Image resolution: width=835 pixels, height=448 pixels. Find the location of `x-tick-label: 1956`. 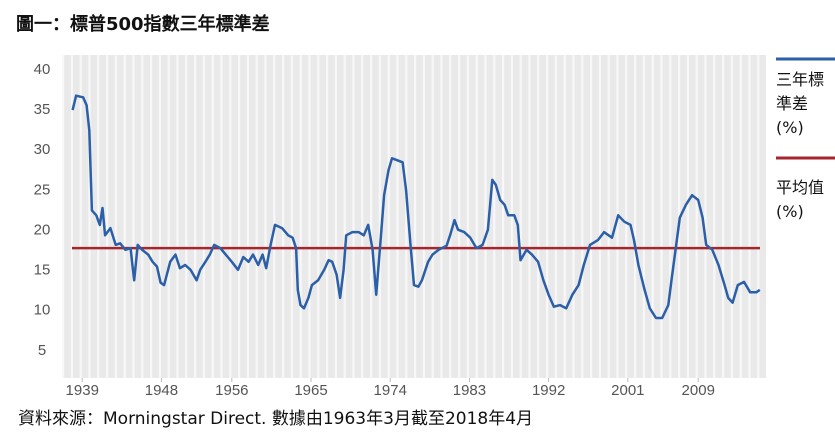

x-tick-label: 1956 is located at coordinates (231, 390).